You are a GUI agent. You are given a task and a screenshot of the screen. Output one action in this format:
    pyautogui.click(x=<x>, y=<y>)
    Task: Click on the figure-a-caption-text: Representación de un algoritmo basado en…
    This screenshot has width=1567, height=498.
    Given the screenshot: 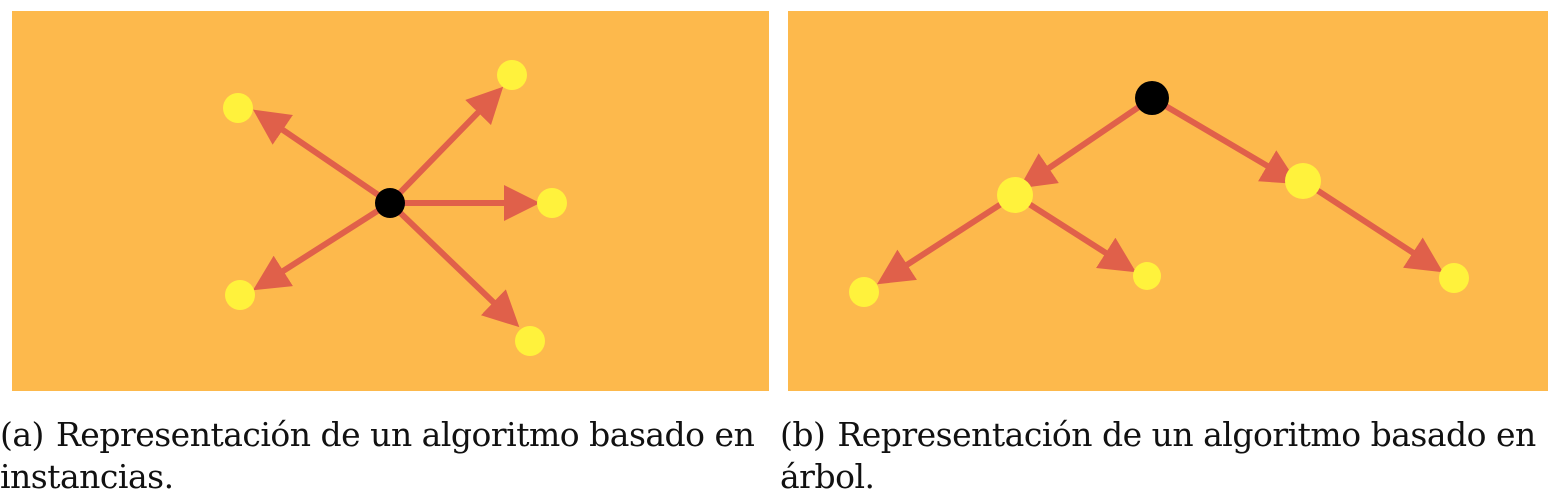 What is the action you would take?
    pyautogui.click(x=377, y=455)
    